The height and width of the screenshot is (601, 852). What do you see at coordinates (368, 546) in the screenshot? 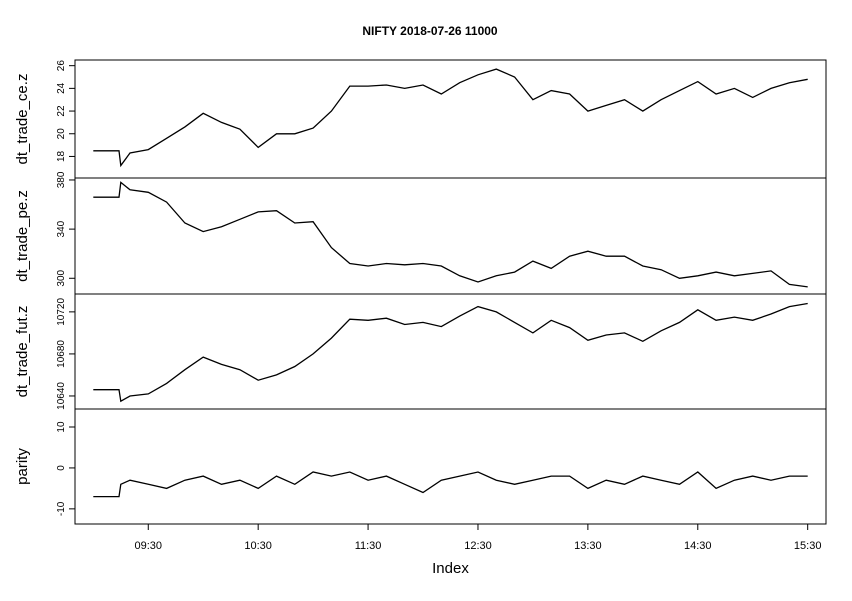
I see `x-tick-label: 11:30` at bounding box center [368, 546].